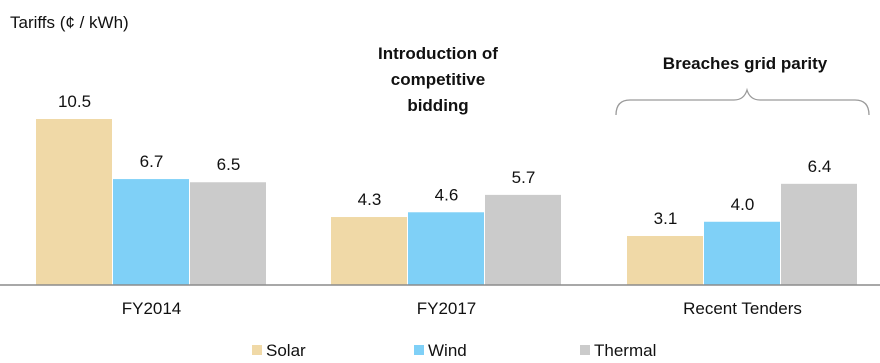 The height and width of the screenshot is (363, 880). What do you see at coordinates (257, 350) in the screenshot?
I see `legend-swatch-solar` at bounding box center [257, 350].